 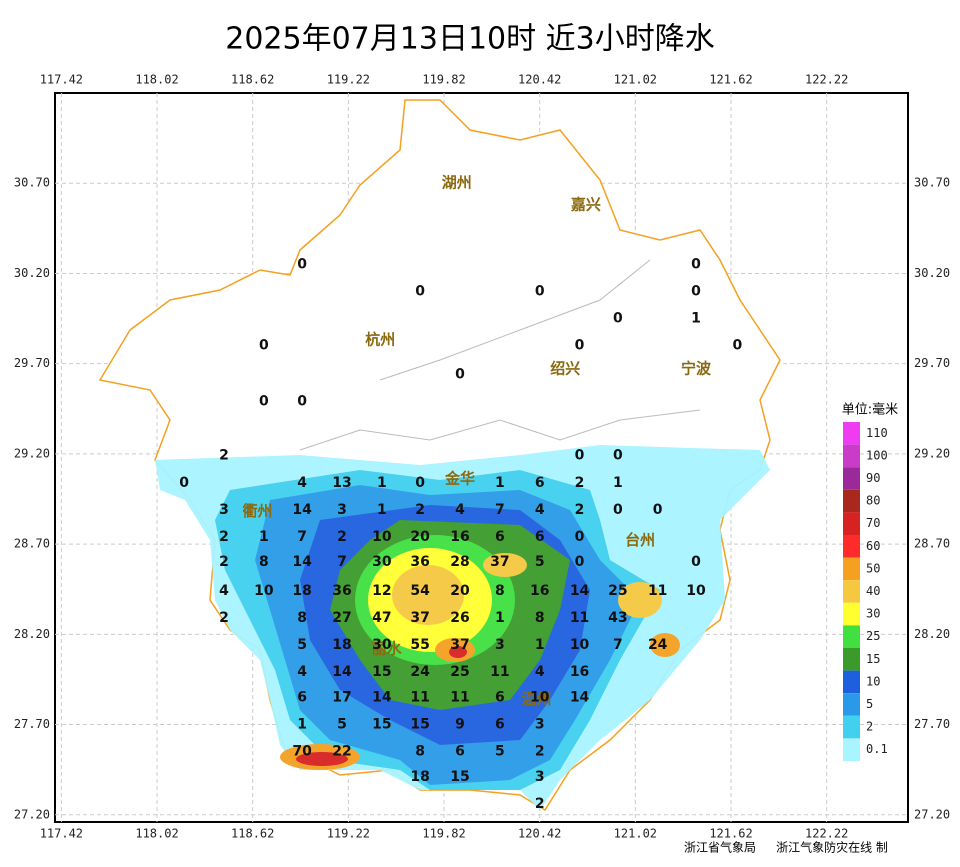 I want to click on station-value: 47, so click(x=381, y=618).